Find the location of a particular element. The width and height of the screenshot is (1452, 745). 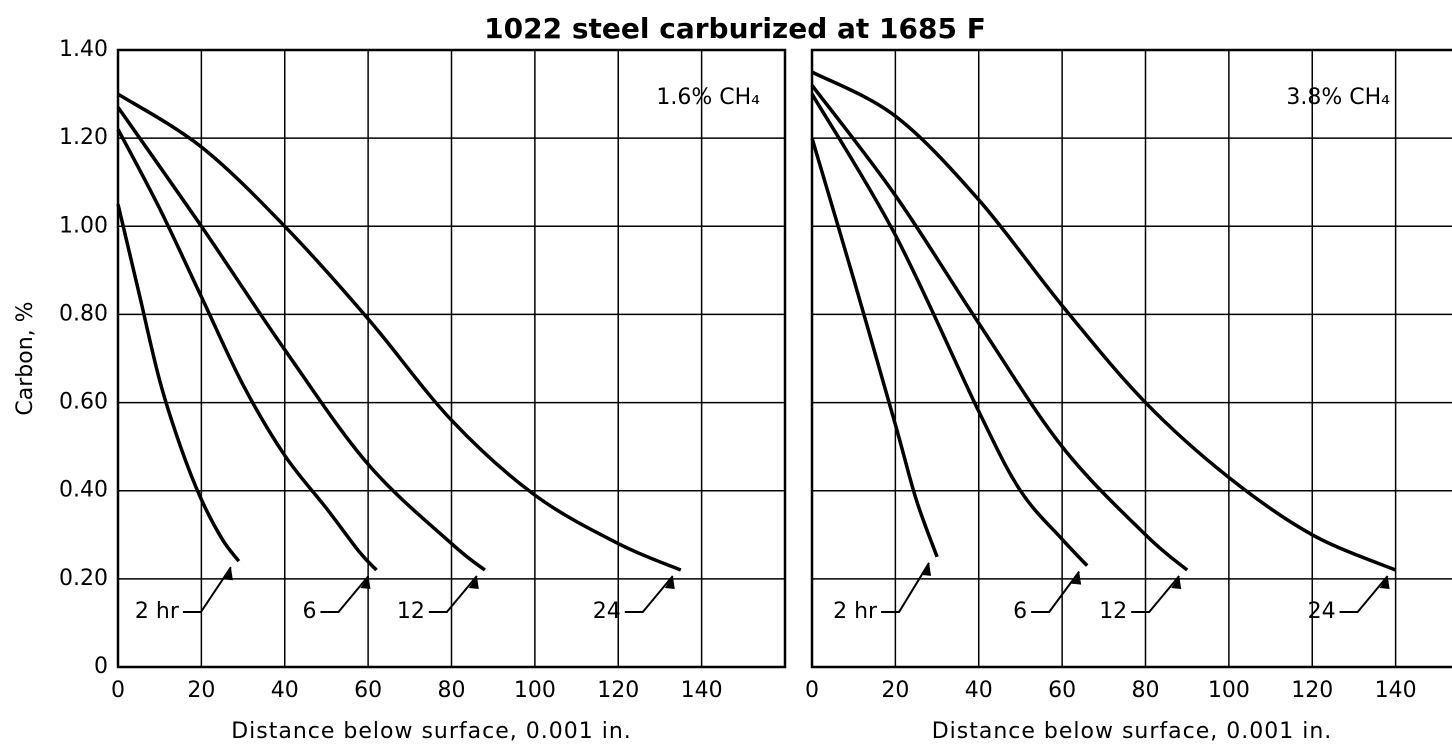

y-tick-label: 0.60 is located at coordinates (83, 402).